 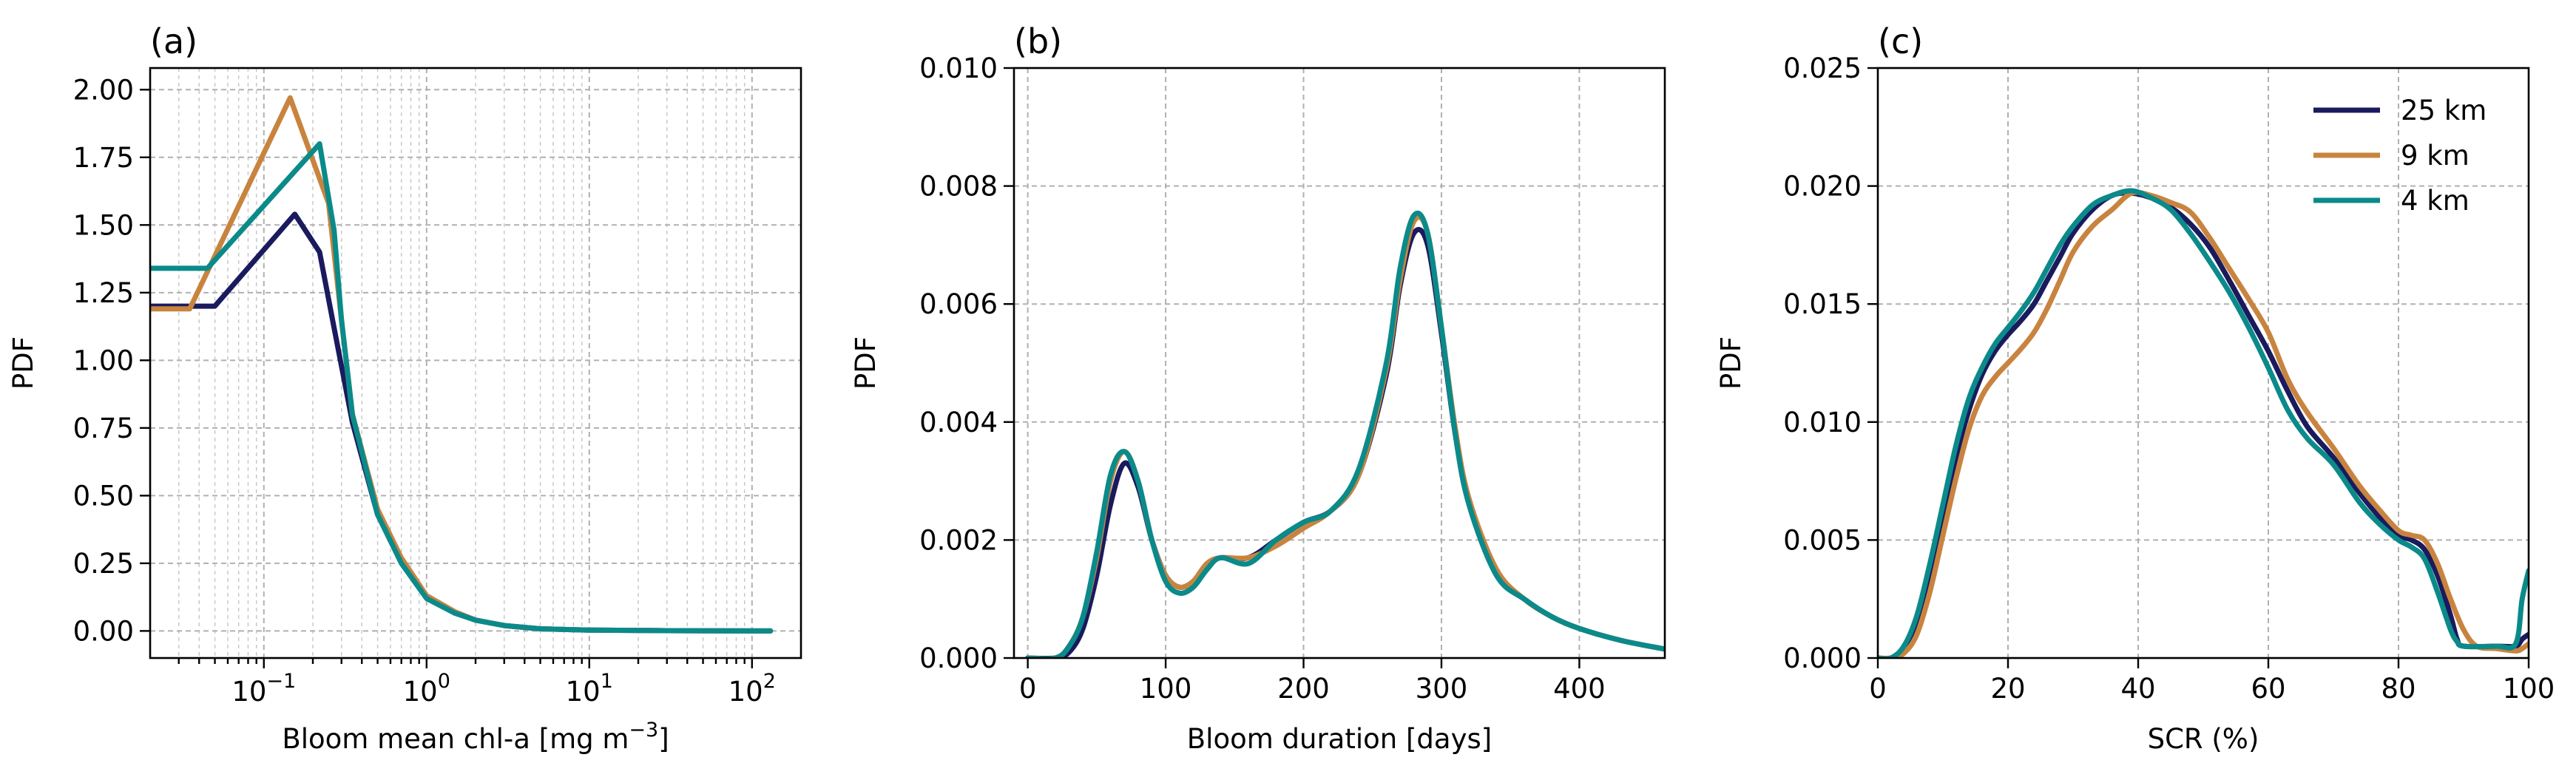 I want to click on series-line-4-km, so click(x=1345, y=434).